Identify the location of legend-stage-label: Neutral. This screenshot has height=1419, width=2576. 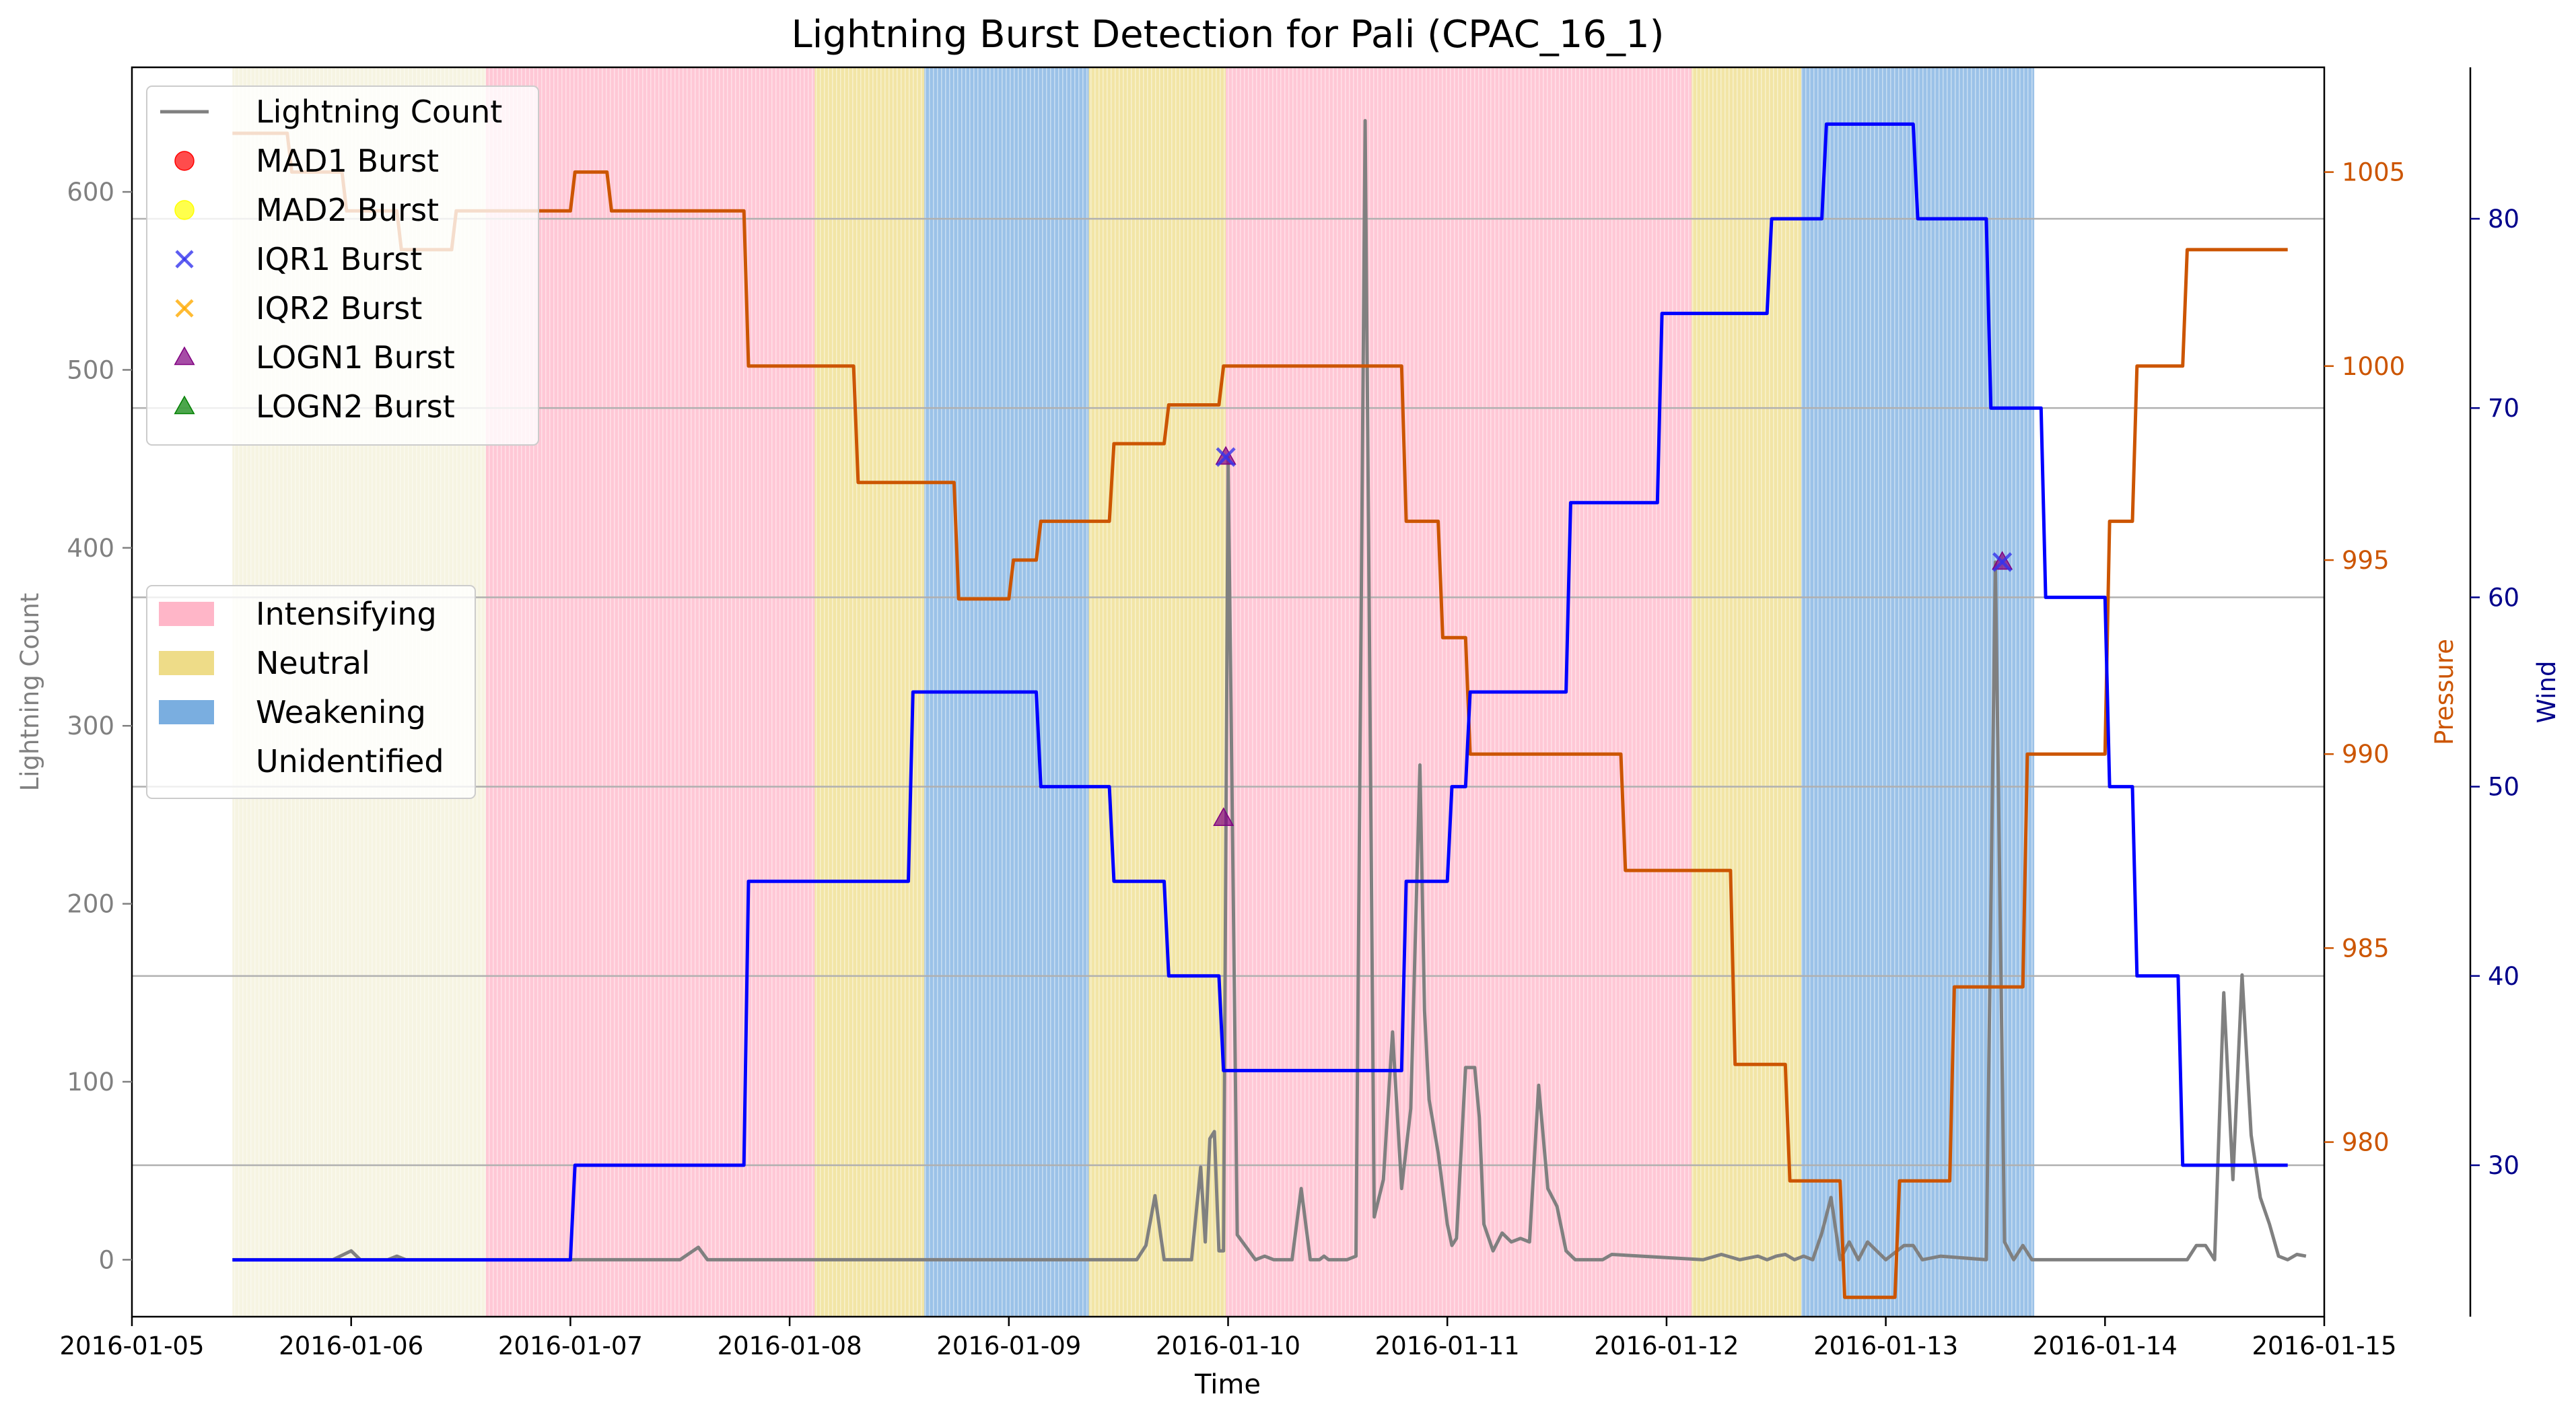
(313, 663).